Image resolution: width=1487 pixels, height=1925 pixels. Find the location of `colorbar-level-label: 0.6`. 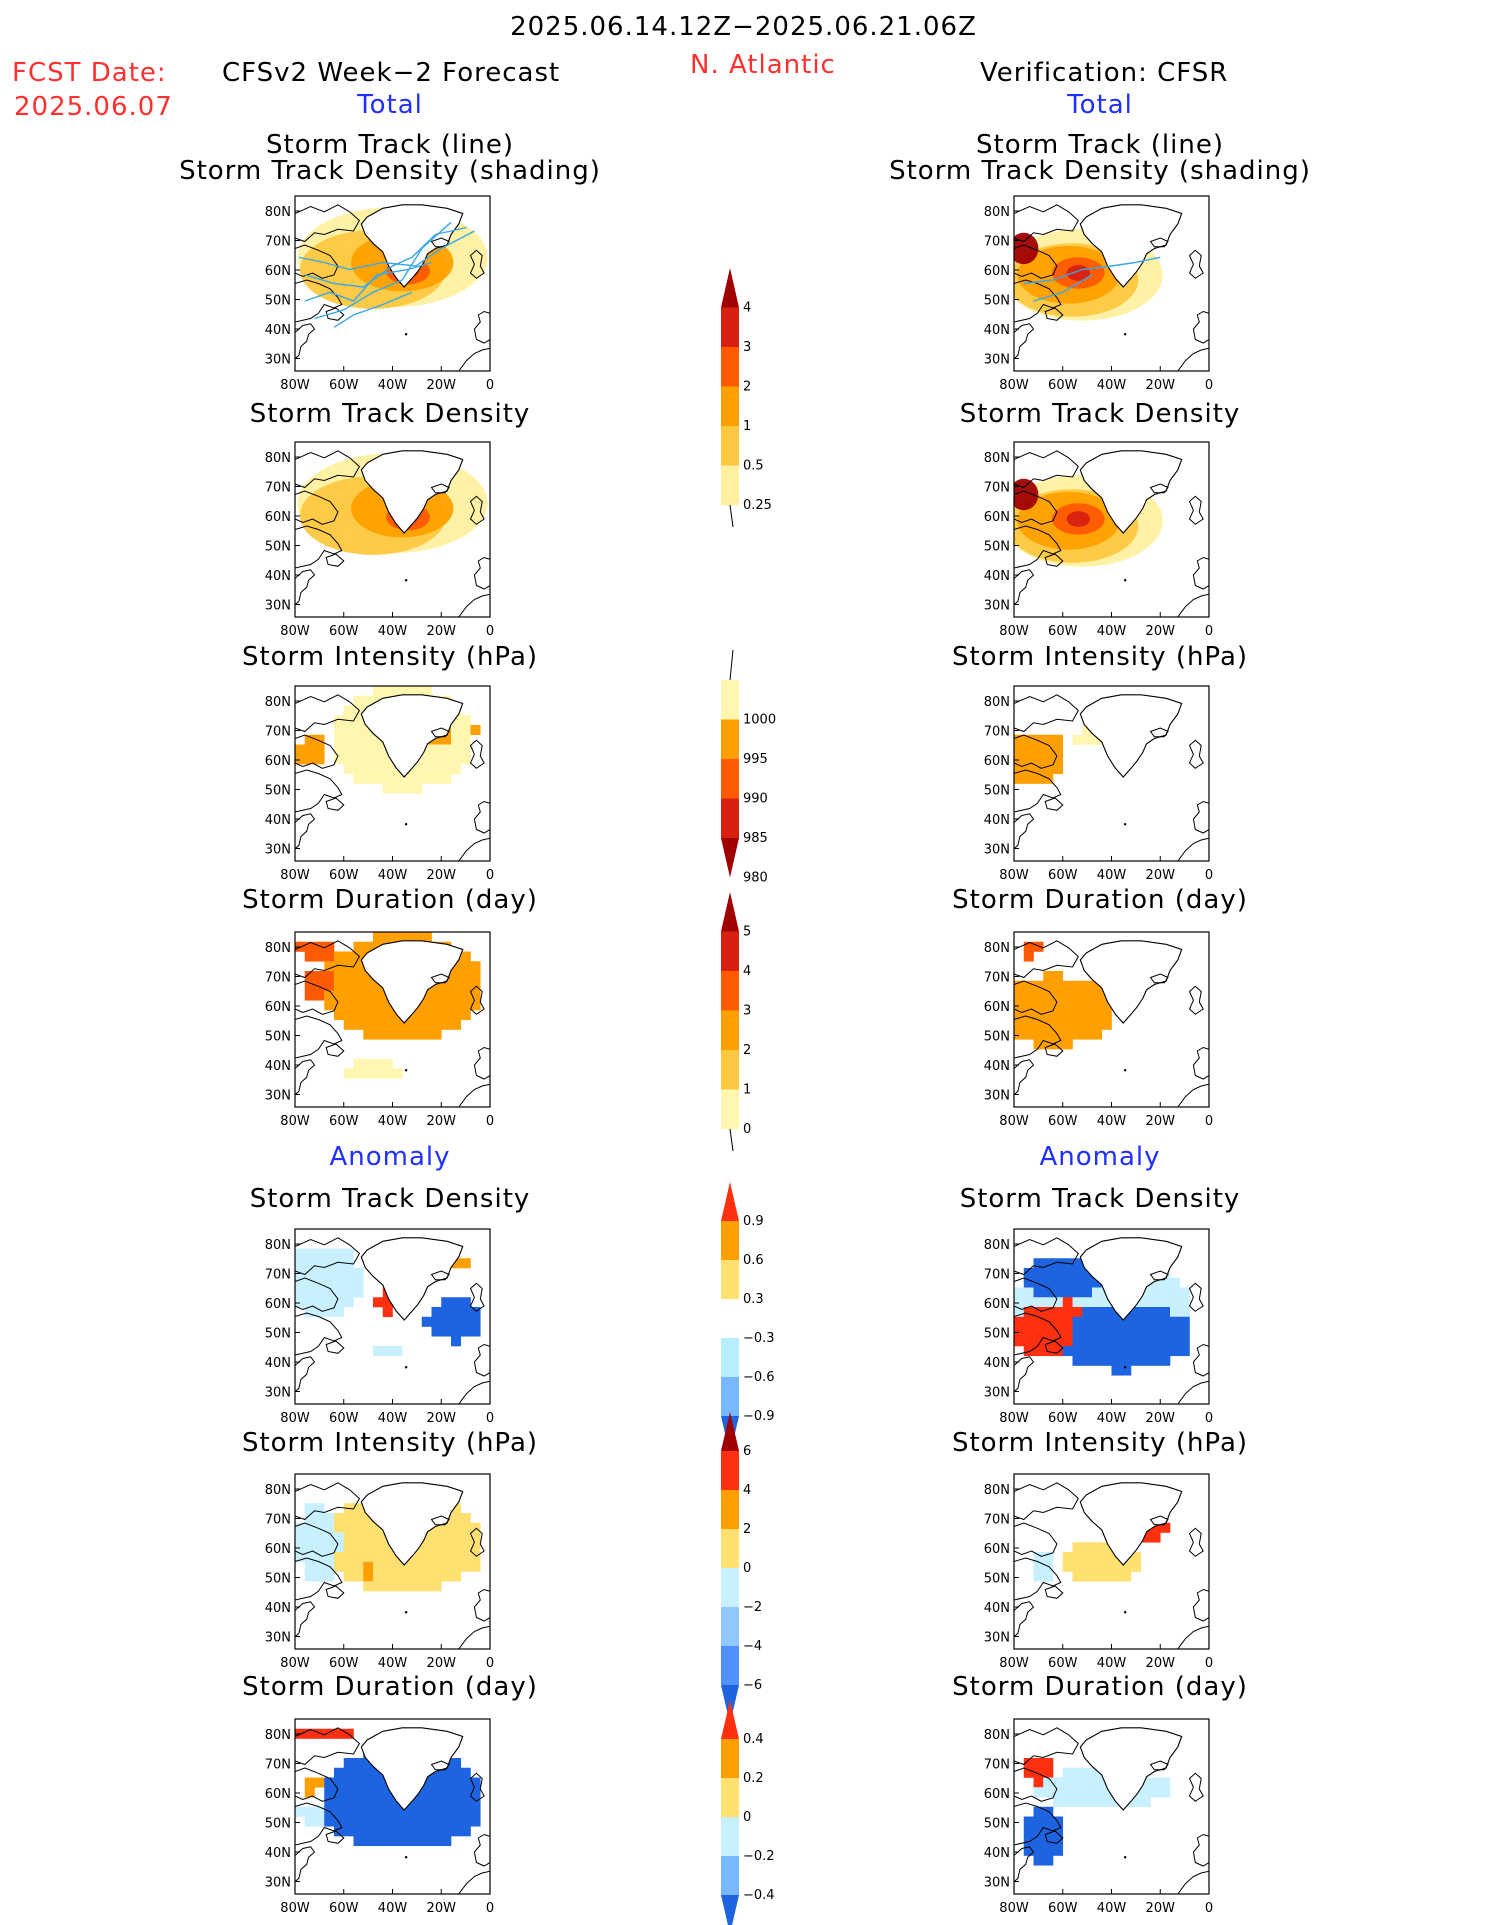

colorbar-level-label: 0.6 is located at coordinates (753, 1260).